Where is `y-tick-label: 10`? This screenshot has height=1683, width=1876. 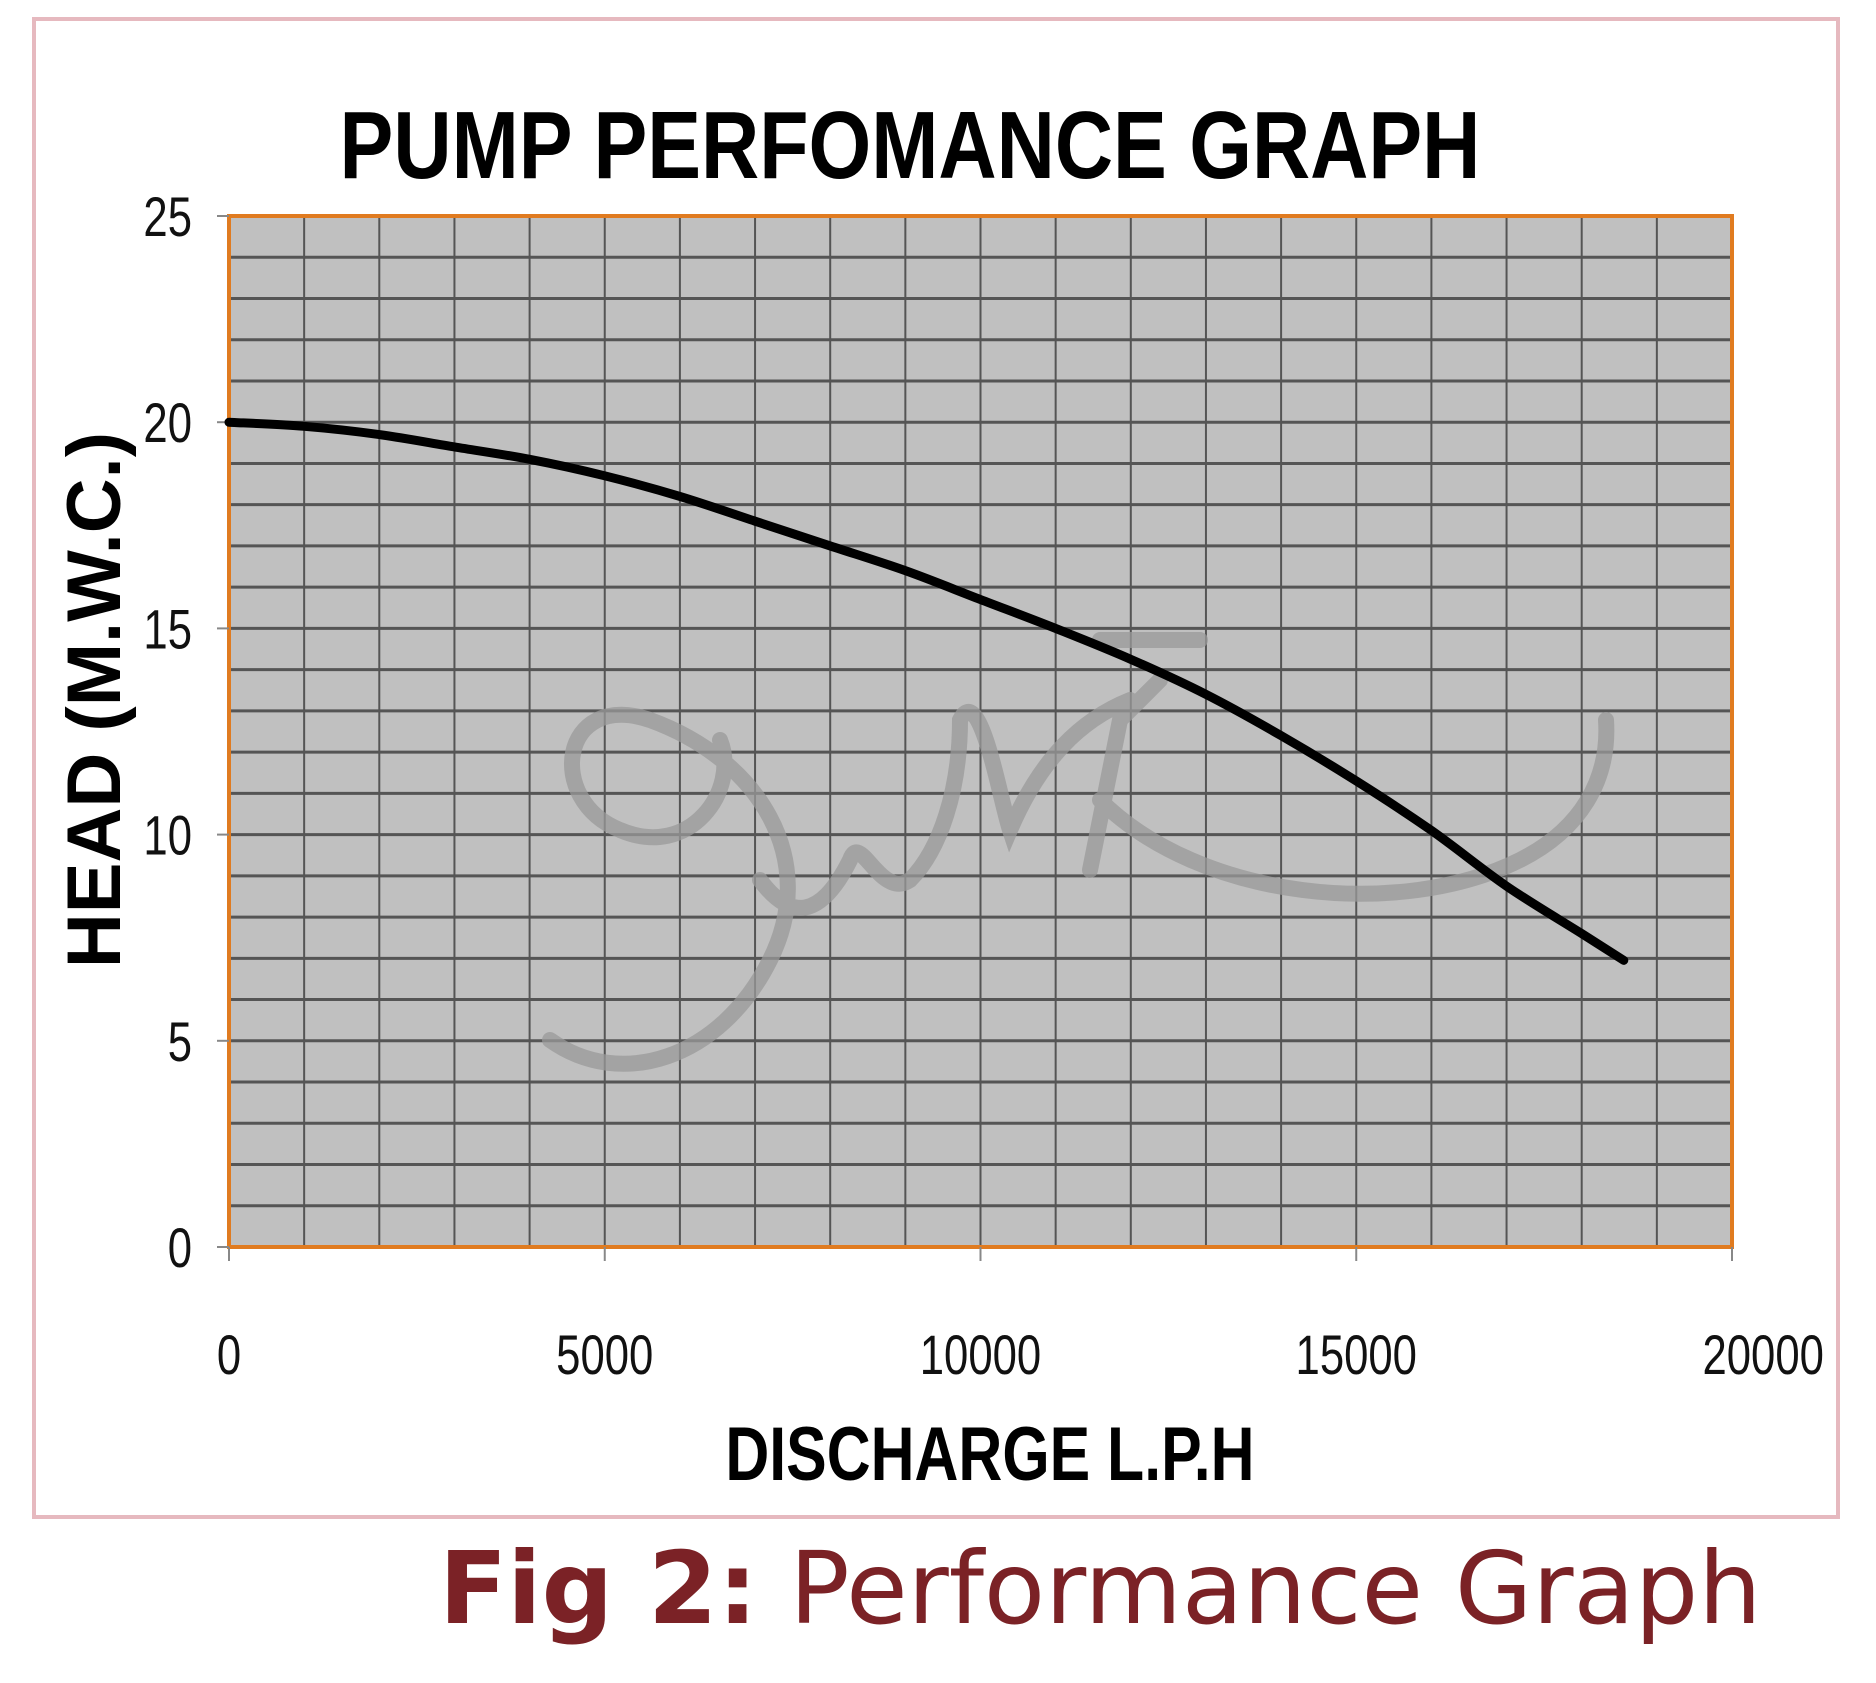 y-tick-label: 10 is located at coordinates (167, 835).